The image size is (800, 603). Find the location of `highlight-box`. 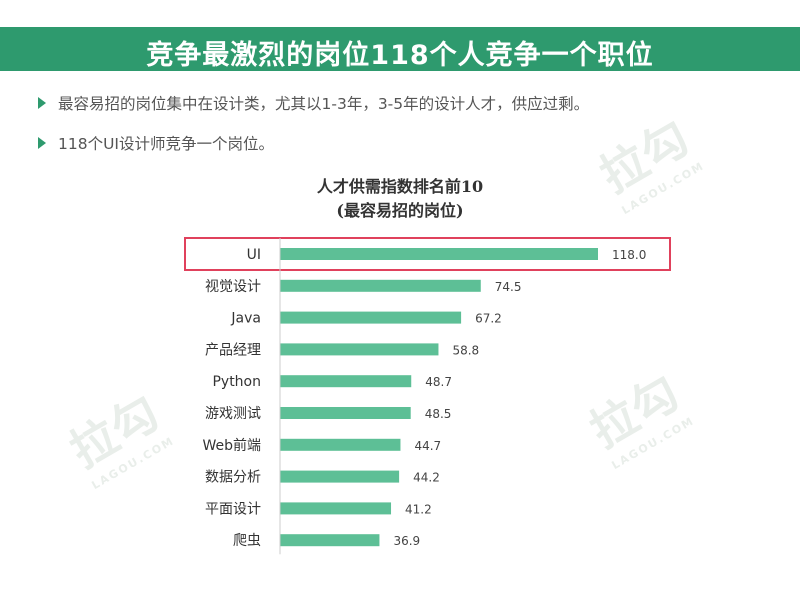

highlight-box is located at coordinates (427, 254).